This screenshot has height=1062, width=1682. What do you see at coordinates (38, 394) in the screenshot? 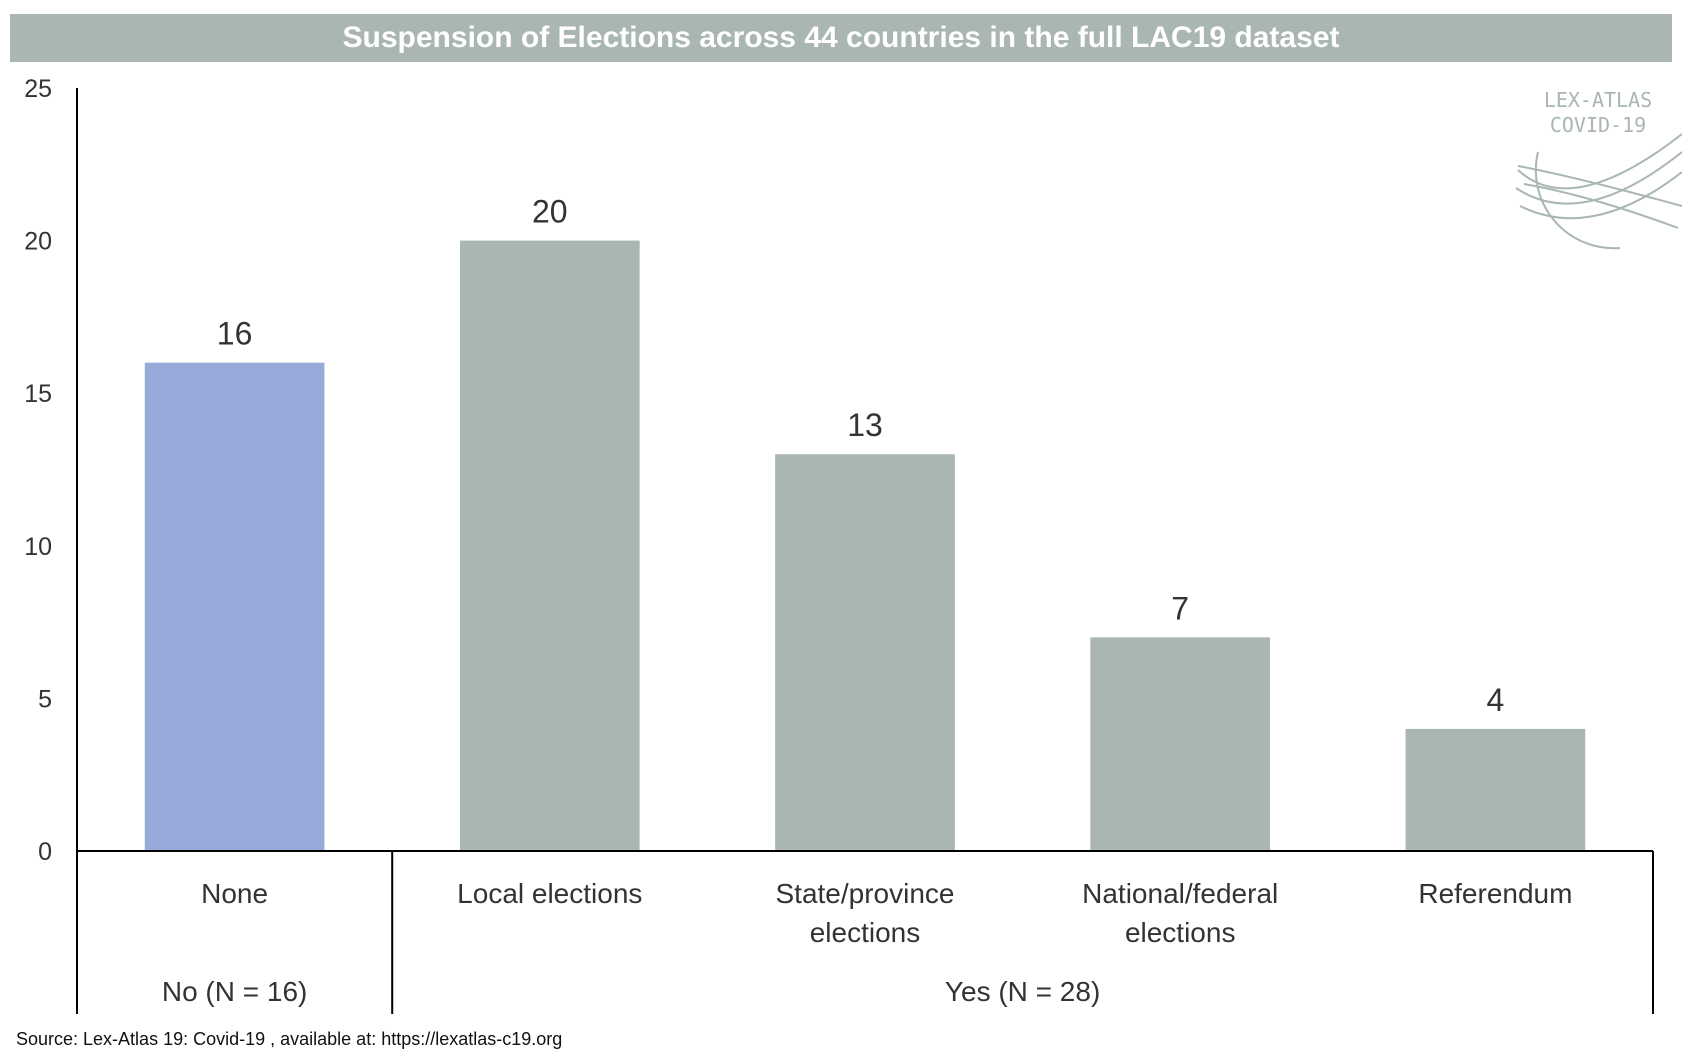
I see `y-tick-label: 15` at bounding box center [38, 394].